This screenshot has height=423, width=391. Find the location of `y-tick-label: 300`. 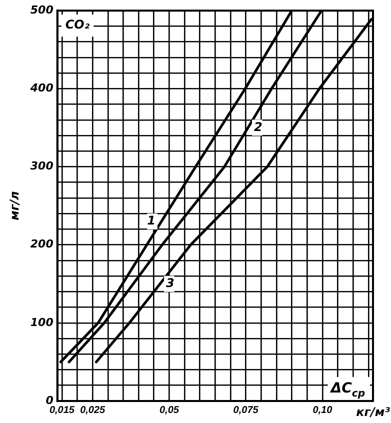

y-tick-label: 300 is located at coordinates (42, 166).